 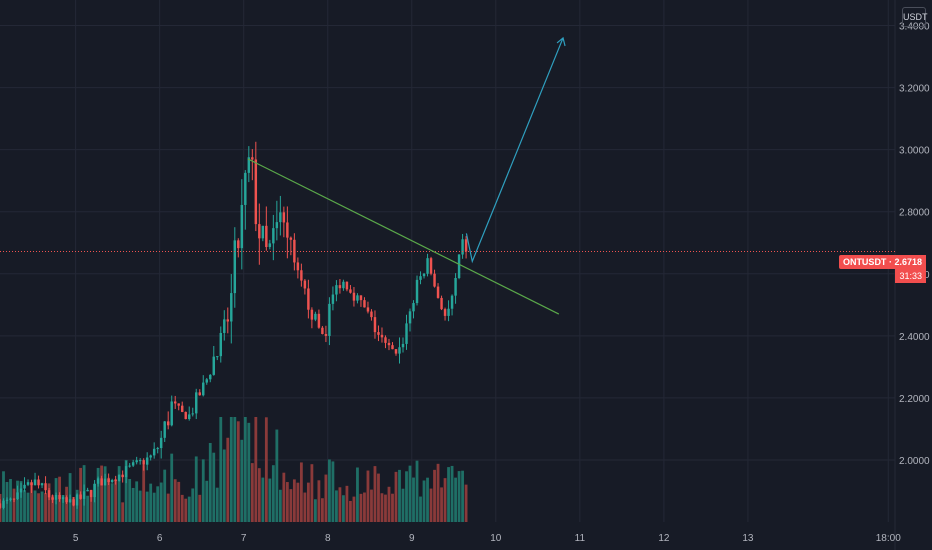 I want to click on bar-countdown: 31:33, so click(x=910, y=276).